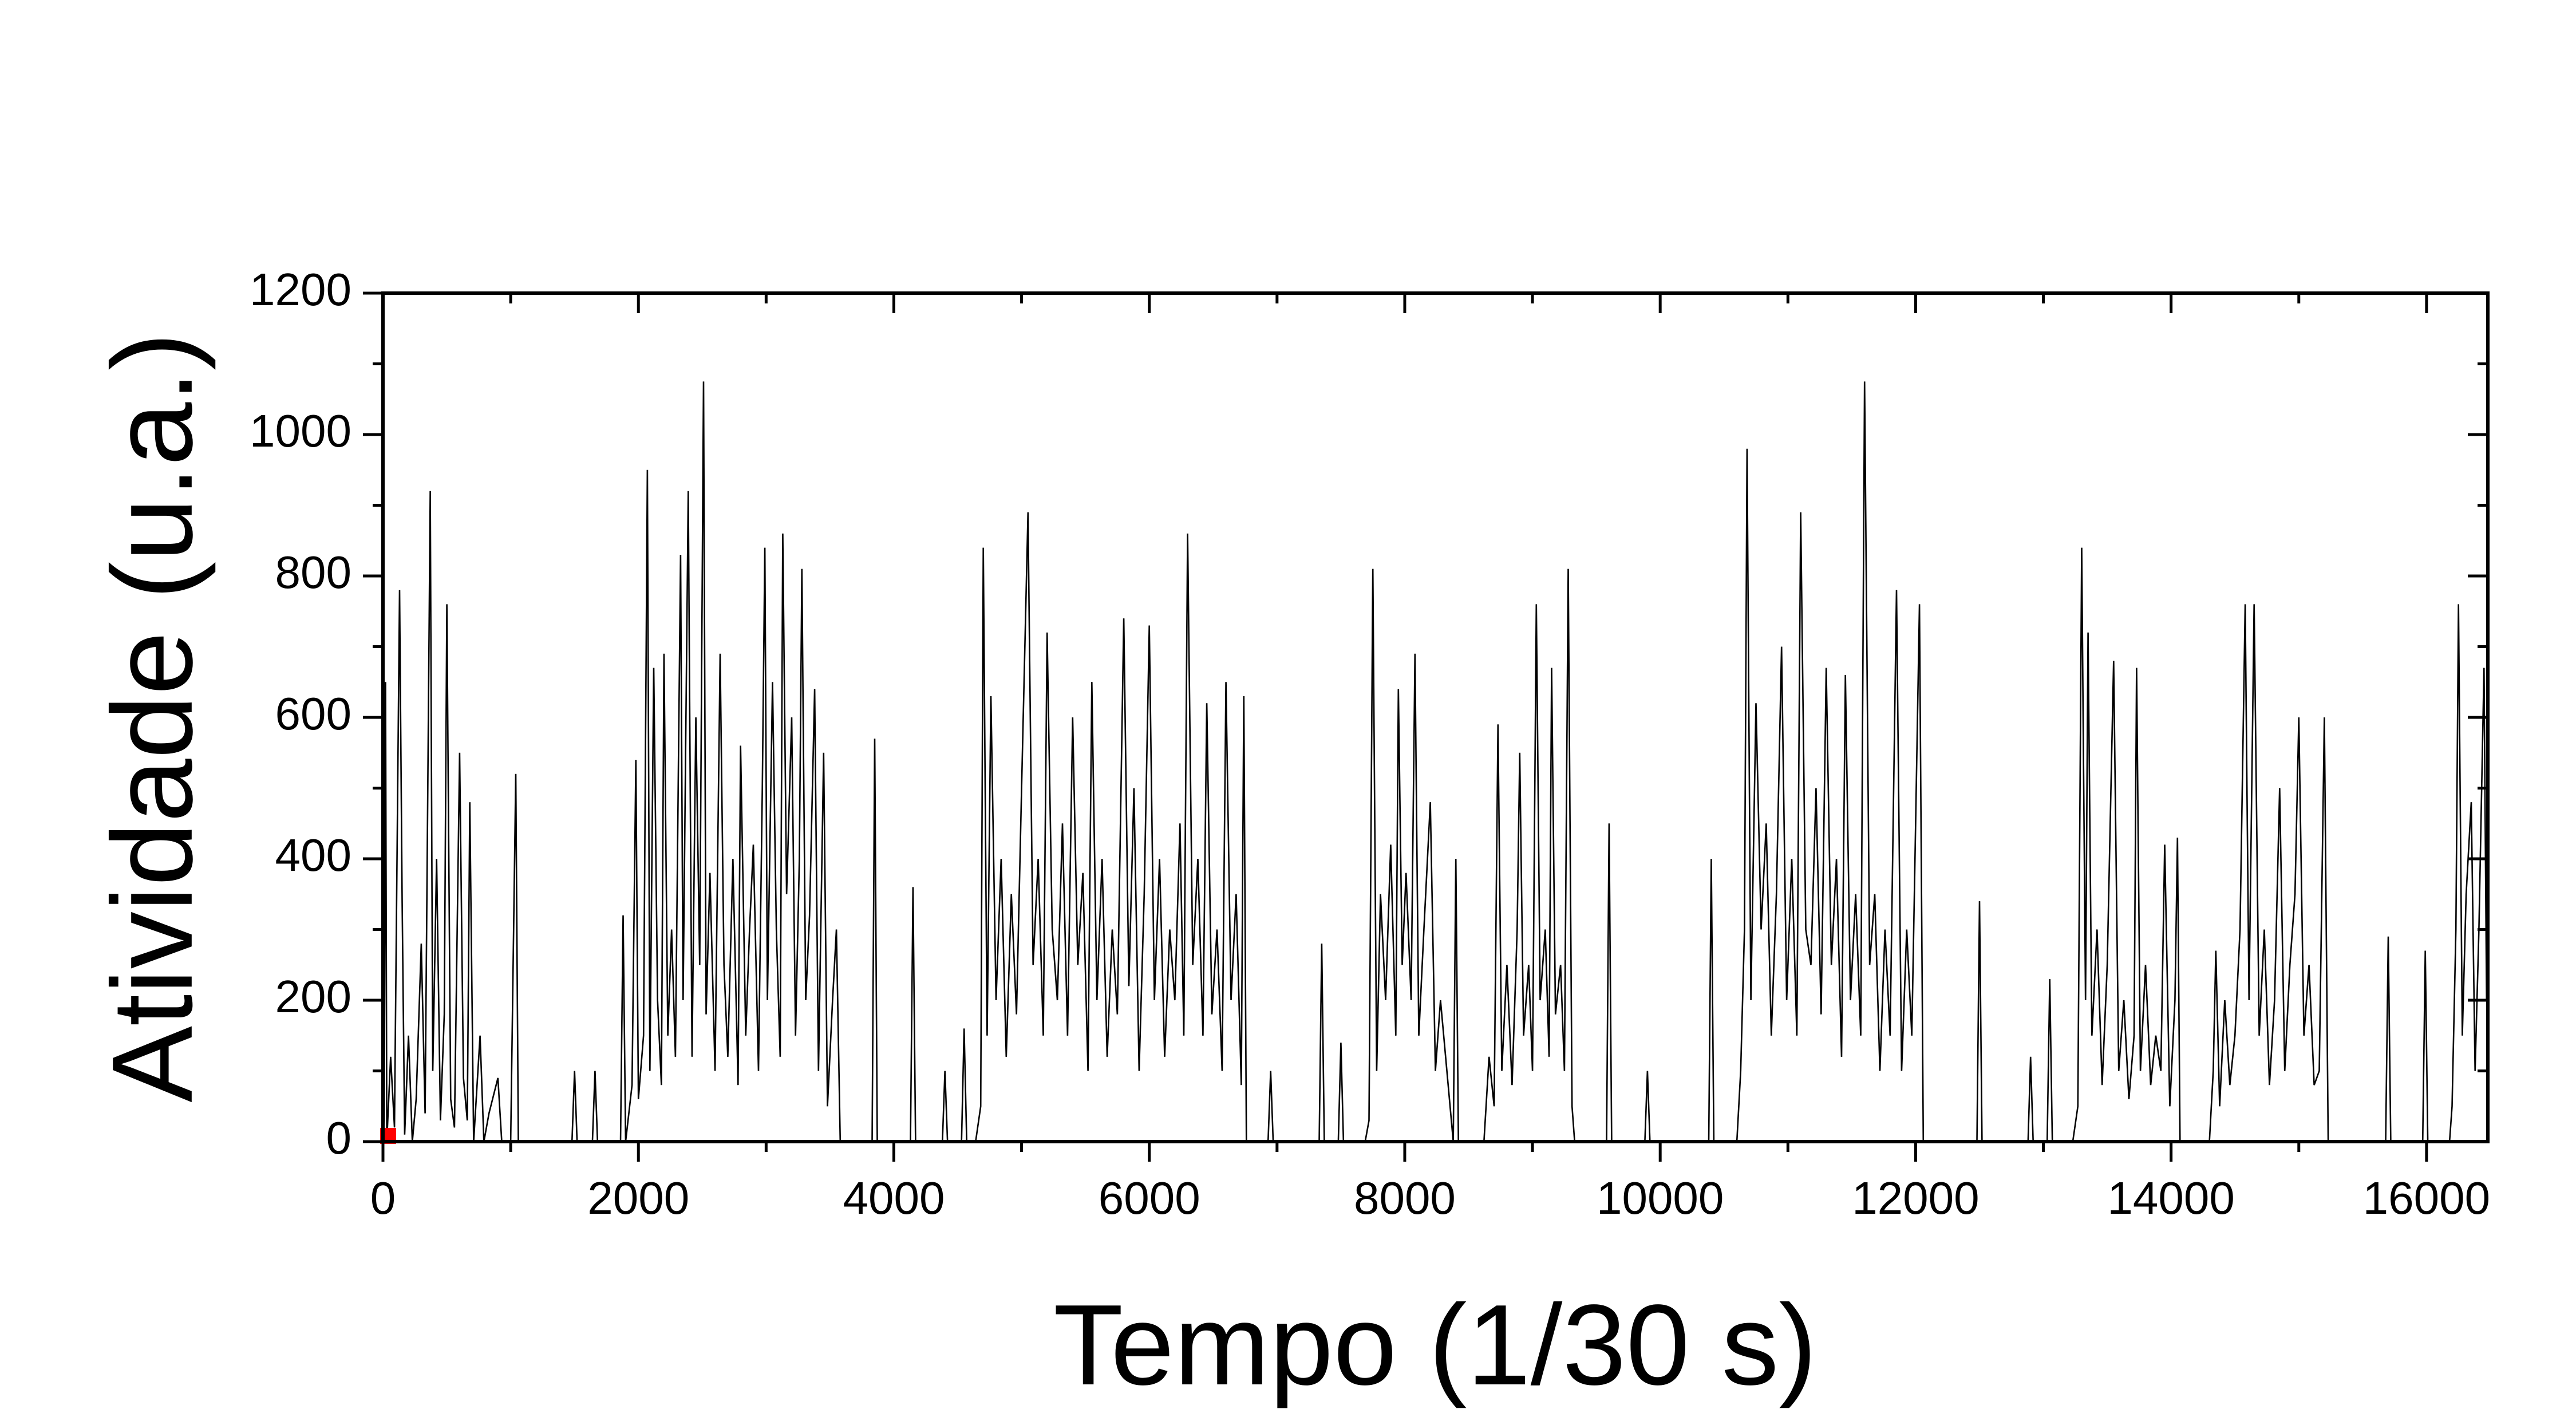  I want to click on x-tick-label: 16000, so click(2426, 1198).